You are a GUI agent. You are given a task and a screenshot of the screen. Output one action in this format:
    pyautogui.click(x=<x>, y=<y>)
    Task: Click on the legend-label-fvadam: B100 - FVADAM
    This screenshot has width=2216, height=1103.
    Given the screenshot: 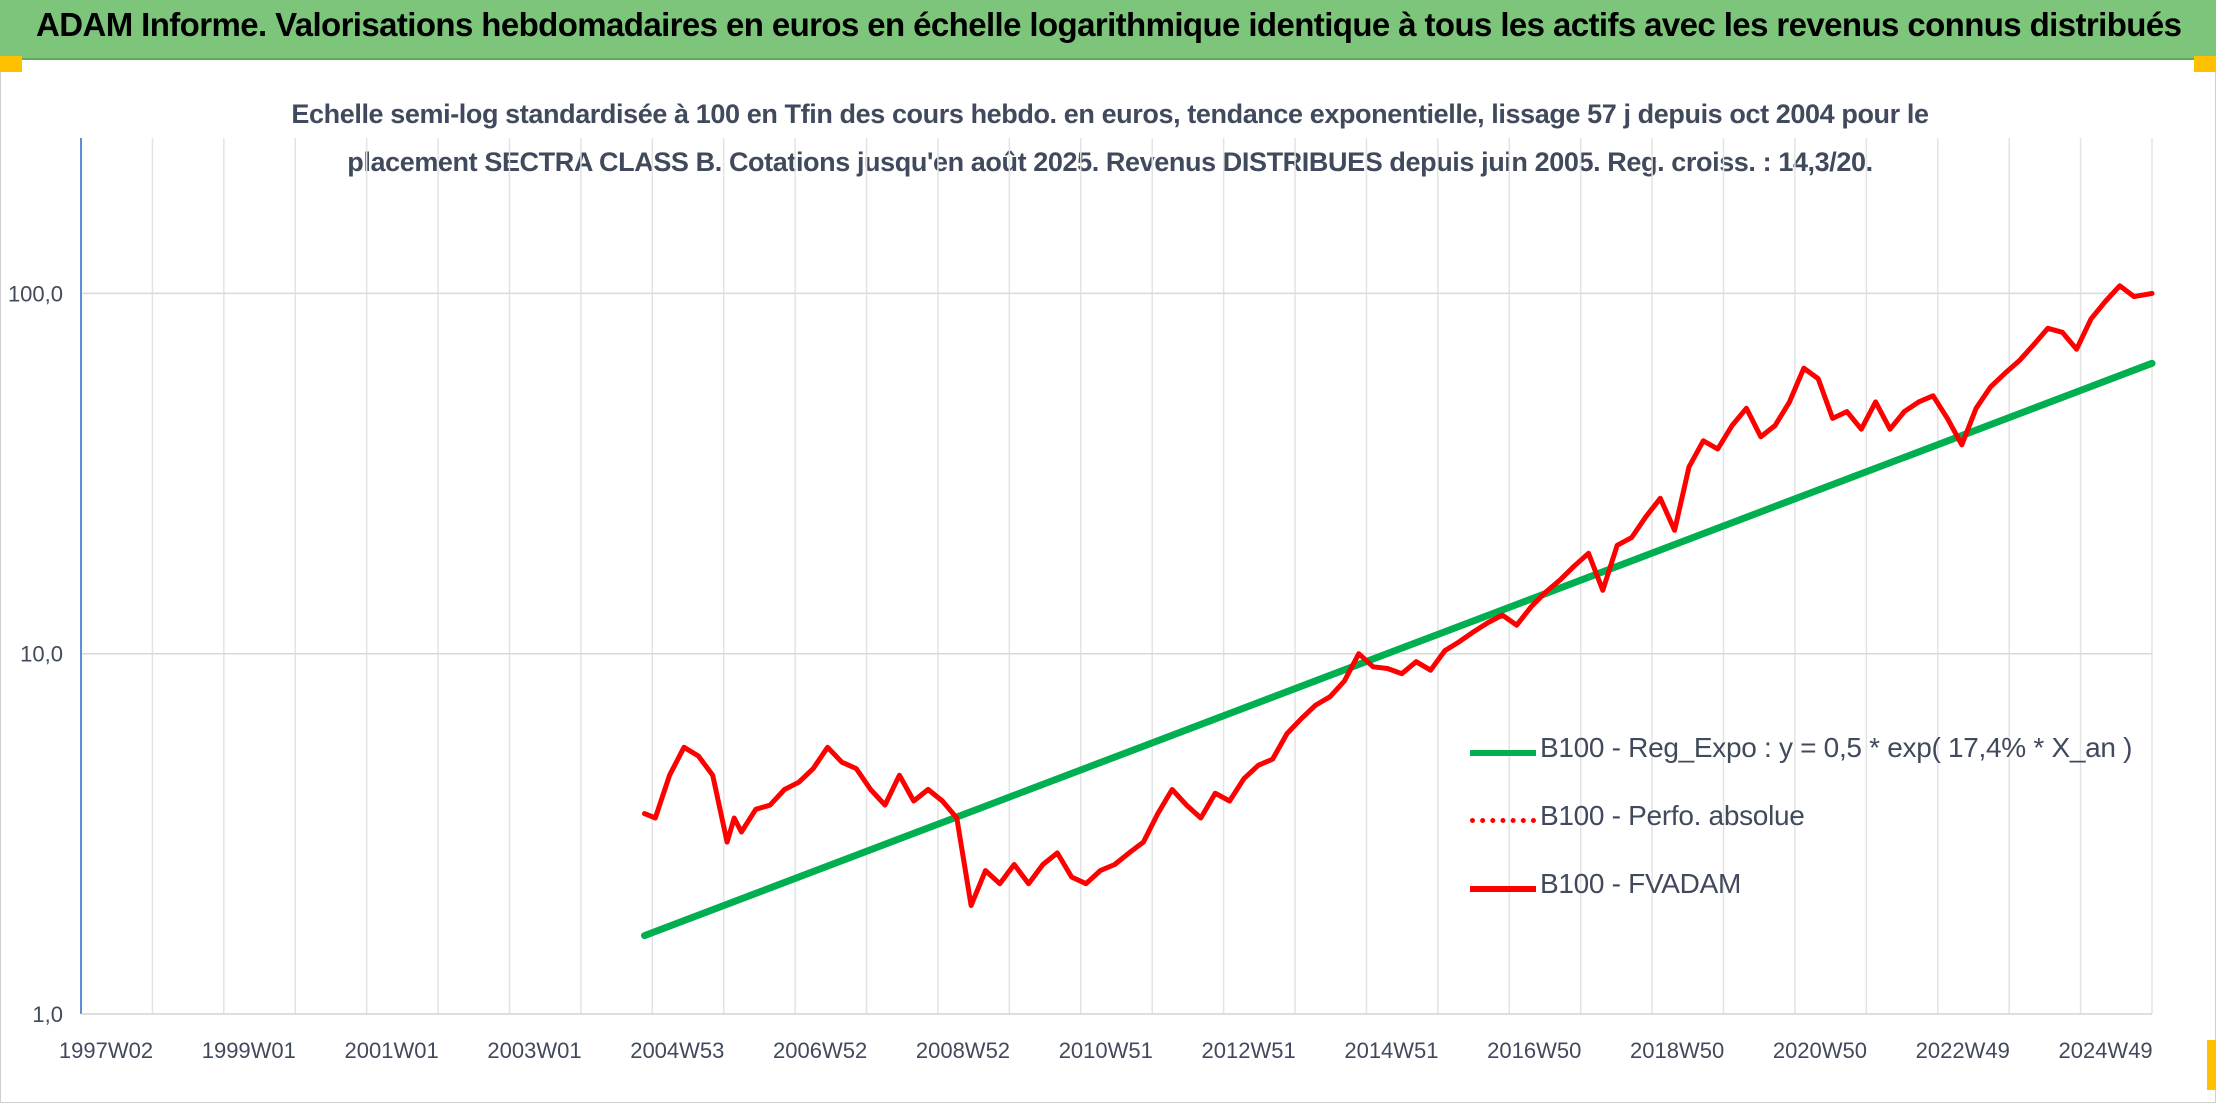 What is the action you would take?
    pyautogui.click(x=1640, y=883)
    